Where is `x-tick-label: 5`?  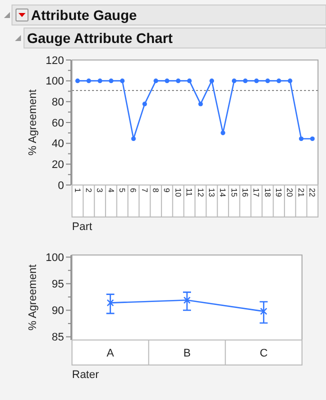
x-tick-label: 5 is located at coordinates (122, 190).